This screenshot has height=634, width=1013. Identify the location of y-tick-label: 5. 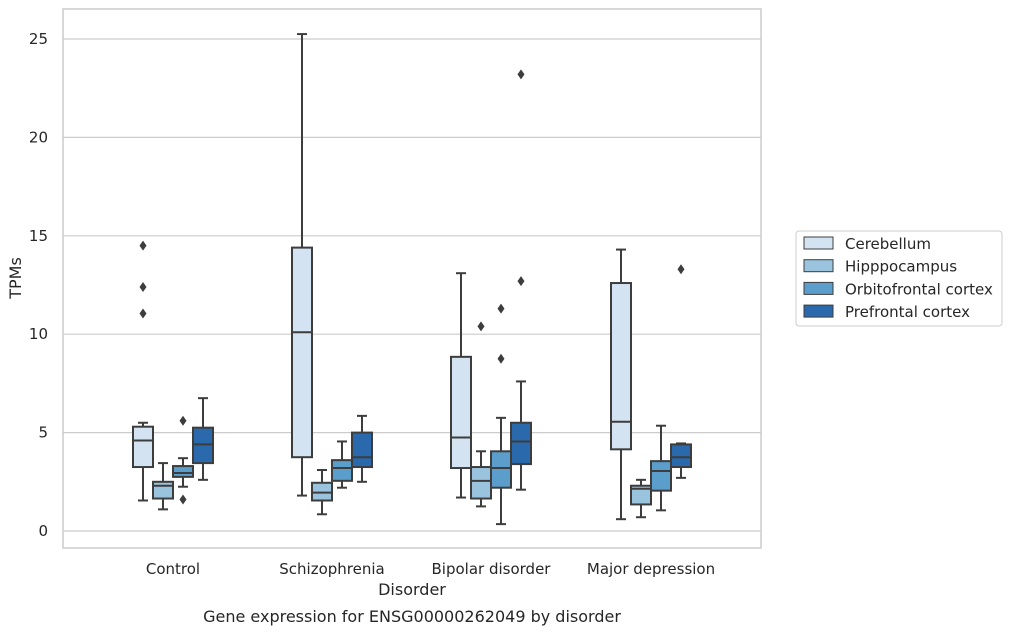
(43, 433).